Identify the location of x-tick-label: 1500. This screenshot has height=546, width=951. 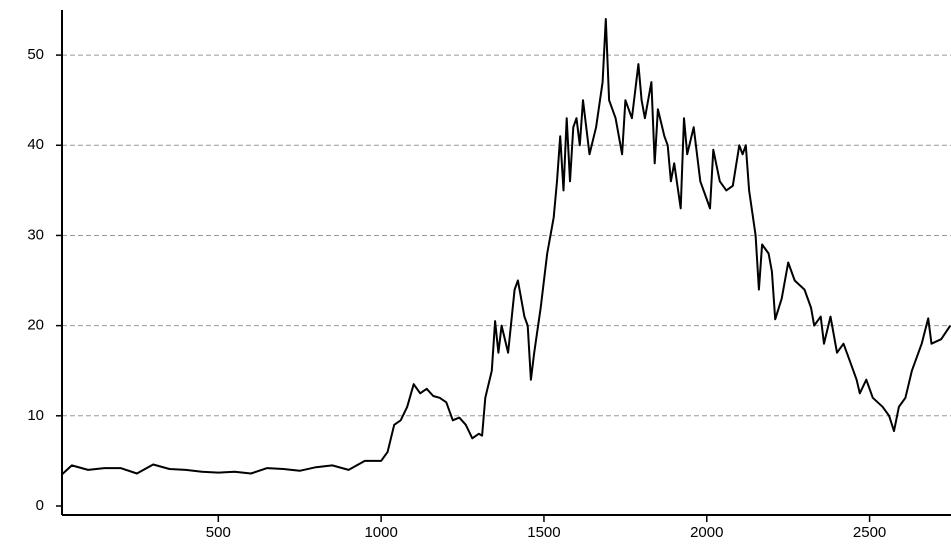
(543, 532).